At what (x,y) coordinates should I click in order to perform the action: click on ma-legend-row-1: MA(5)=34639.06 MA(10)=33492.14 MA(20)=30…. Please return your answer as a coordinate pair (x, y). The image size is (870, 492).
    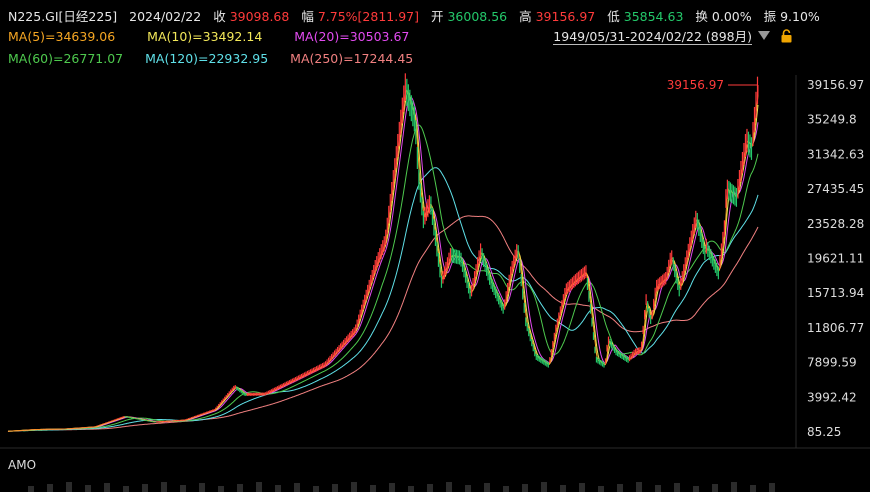
    Looking at the image, I should click on (208, 36).